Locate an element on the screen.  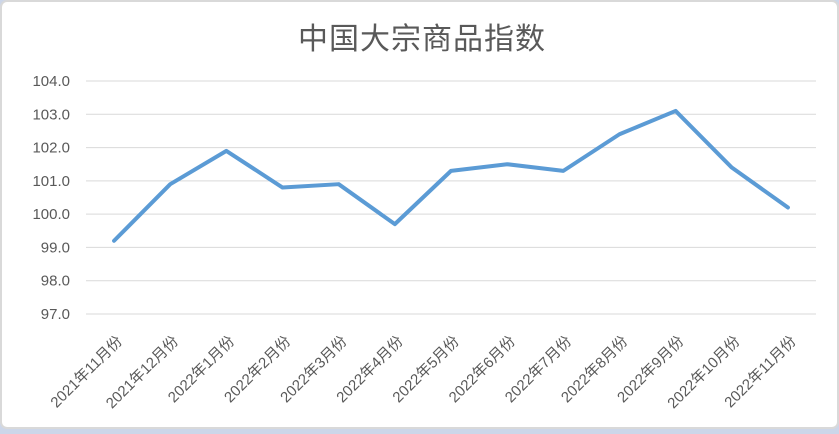
y-tick-label: 100.0 is located at coordinates (51, 214).